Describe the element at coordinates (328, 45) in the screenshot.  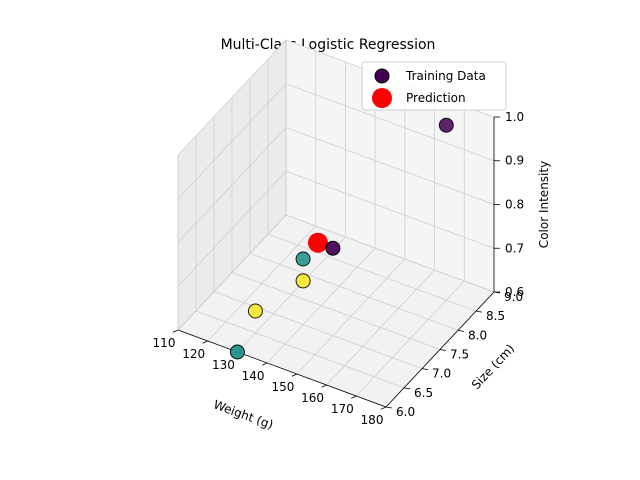
I see `chart-title: Multi-Class Logistic Regression` at that location.